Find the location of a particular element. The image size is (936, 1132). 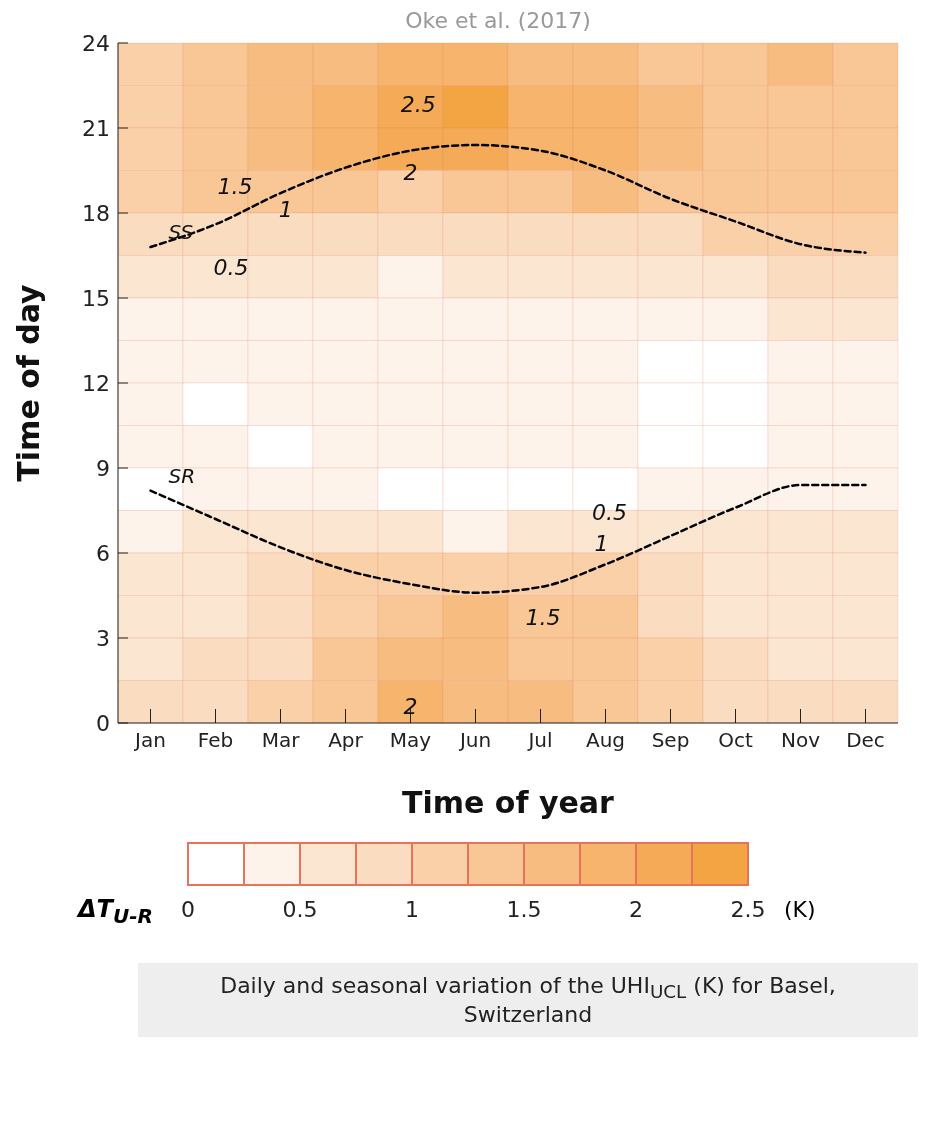

x-tick-label: Jan is located at coordinates (149, 740).